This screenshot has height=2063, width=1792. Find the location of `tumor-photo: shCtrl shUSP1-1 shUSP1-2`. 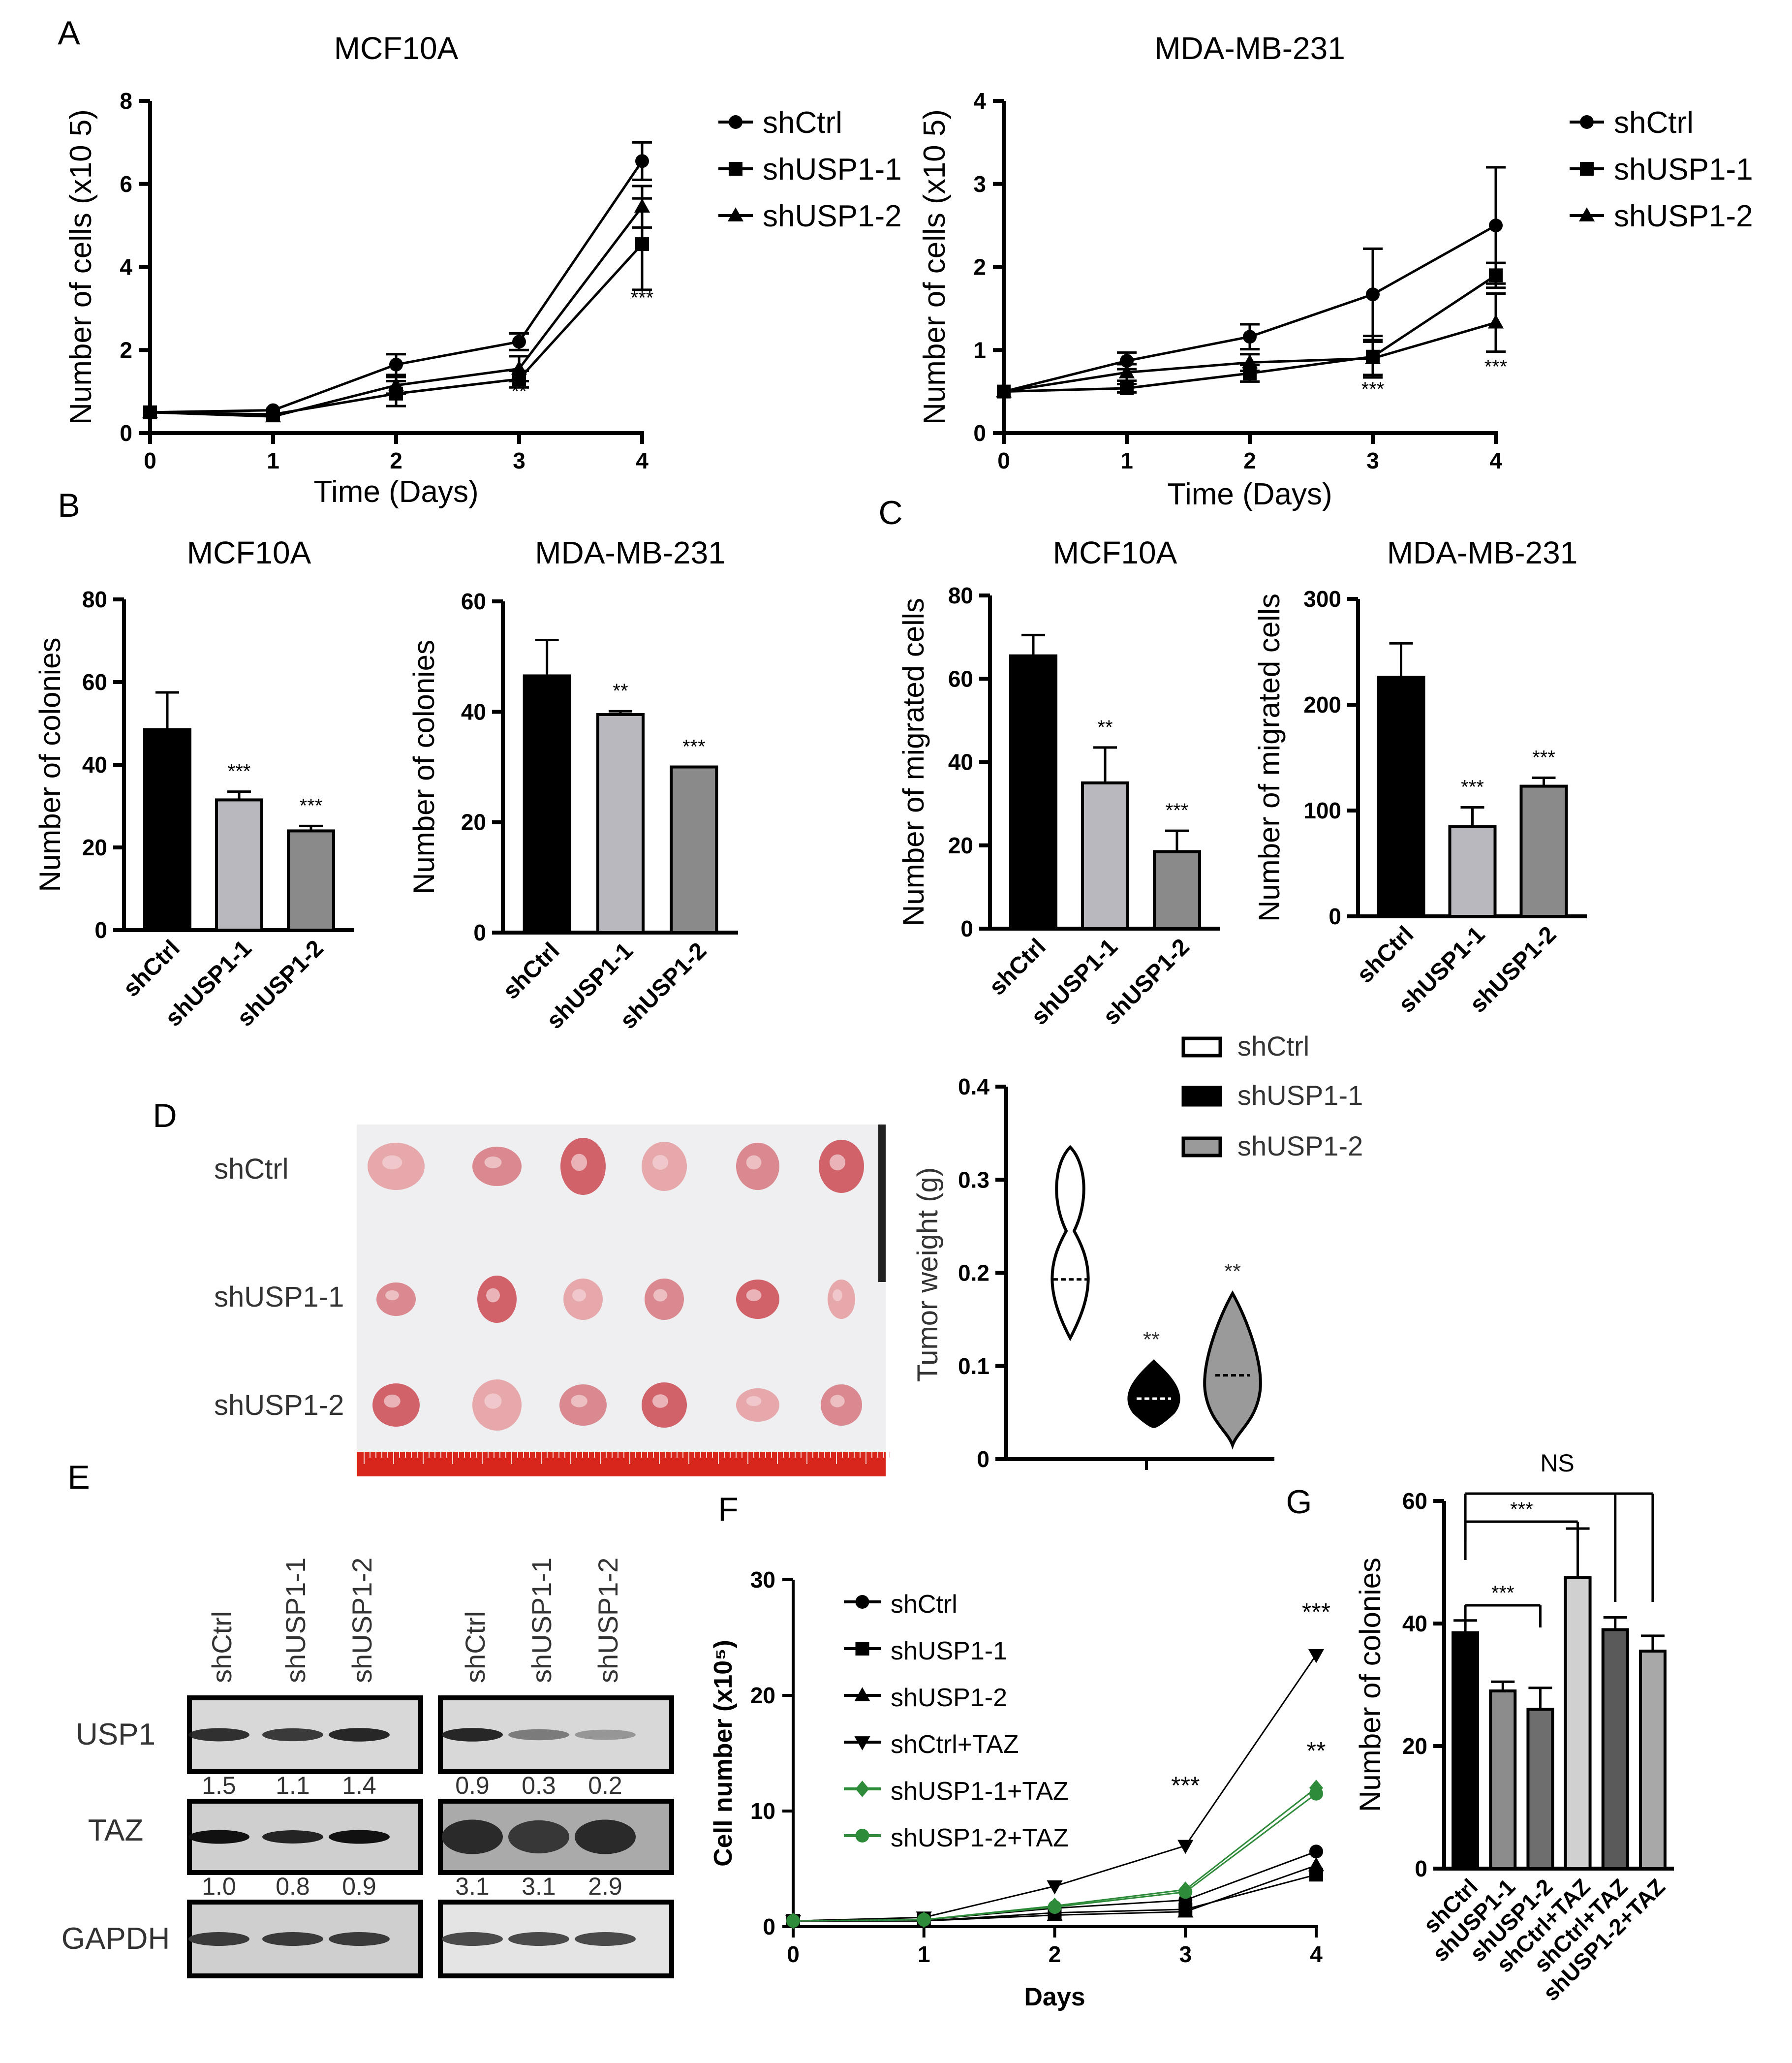

tumor-photo: shCtrl shUSP1-1 shUSP1-2 is located at coordinates (552, 1300).